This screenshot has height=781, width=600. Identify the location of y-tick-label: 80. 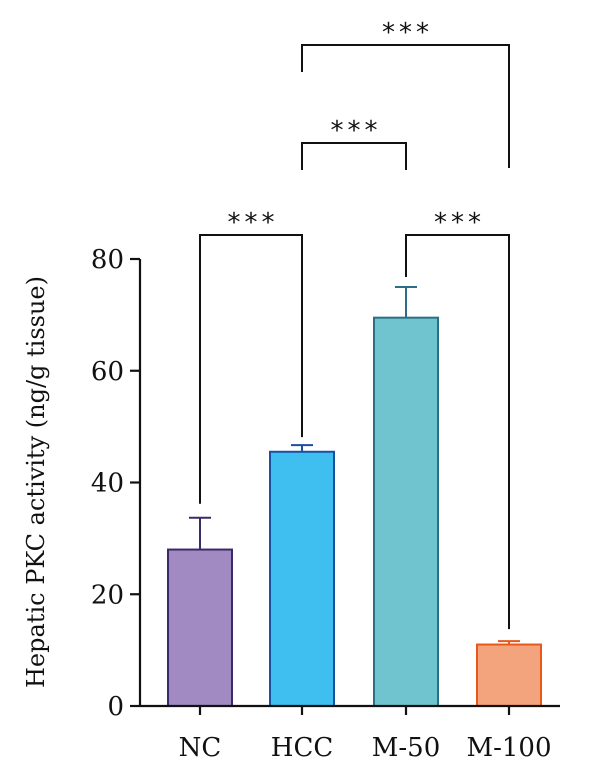
(107, 260).